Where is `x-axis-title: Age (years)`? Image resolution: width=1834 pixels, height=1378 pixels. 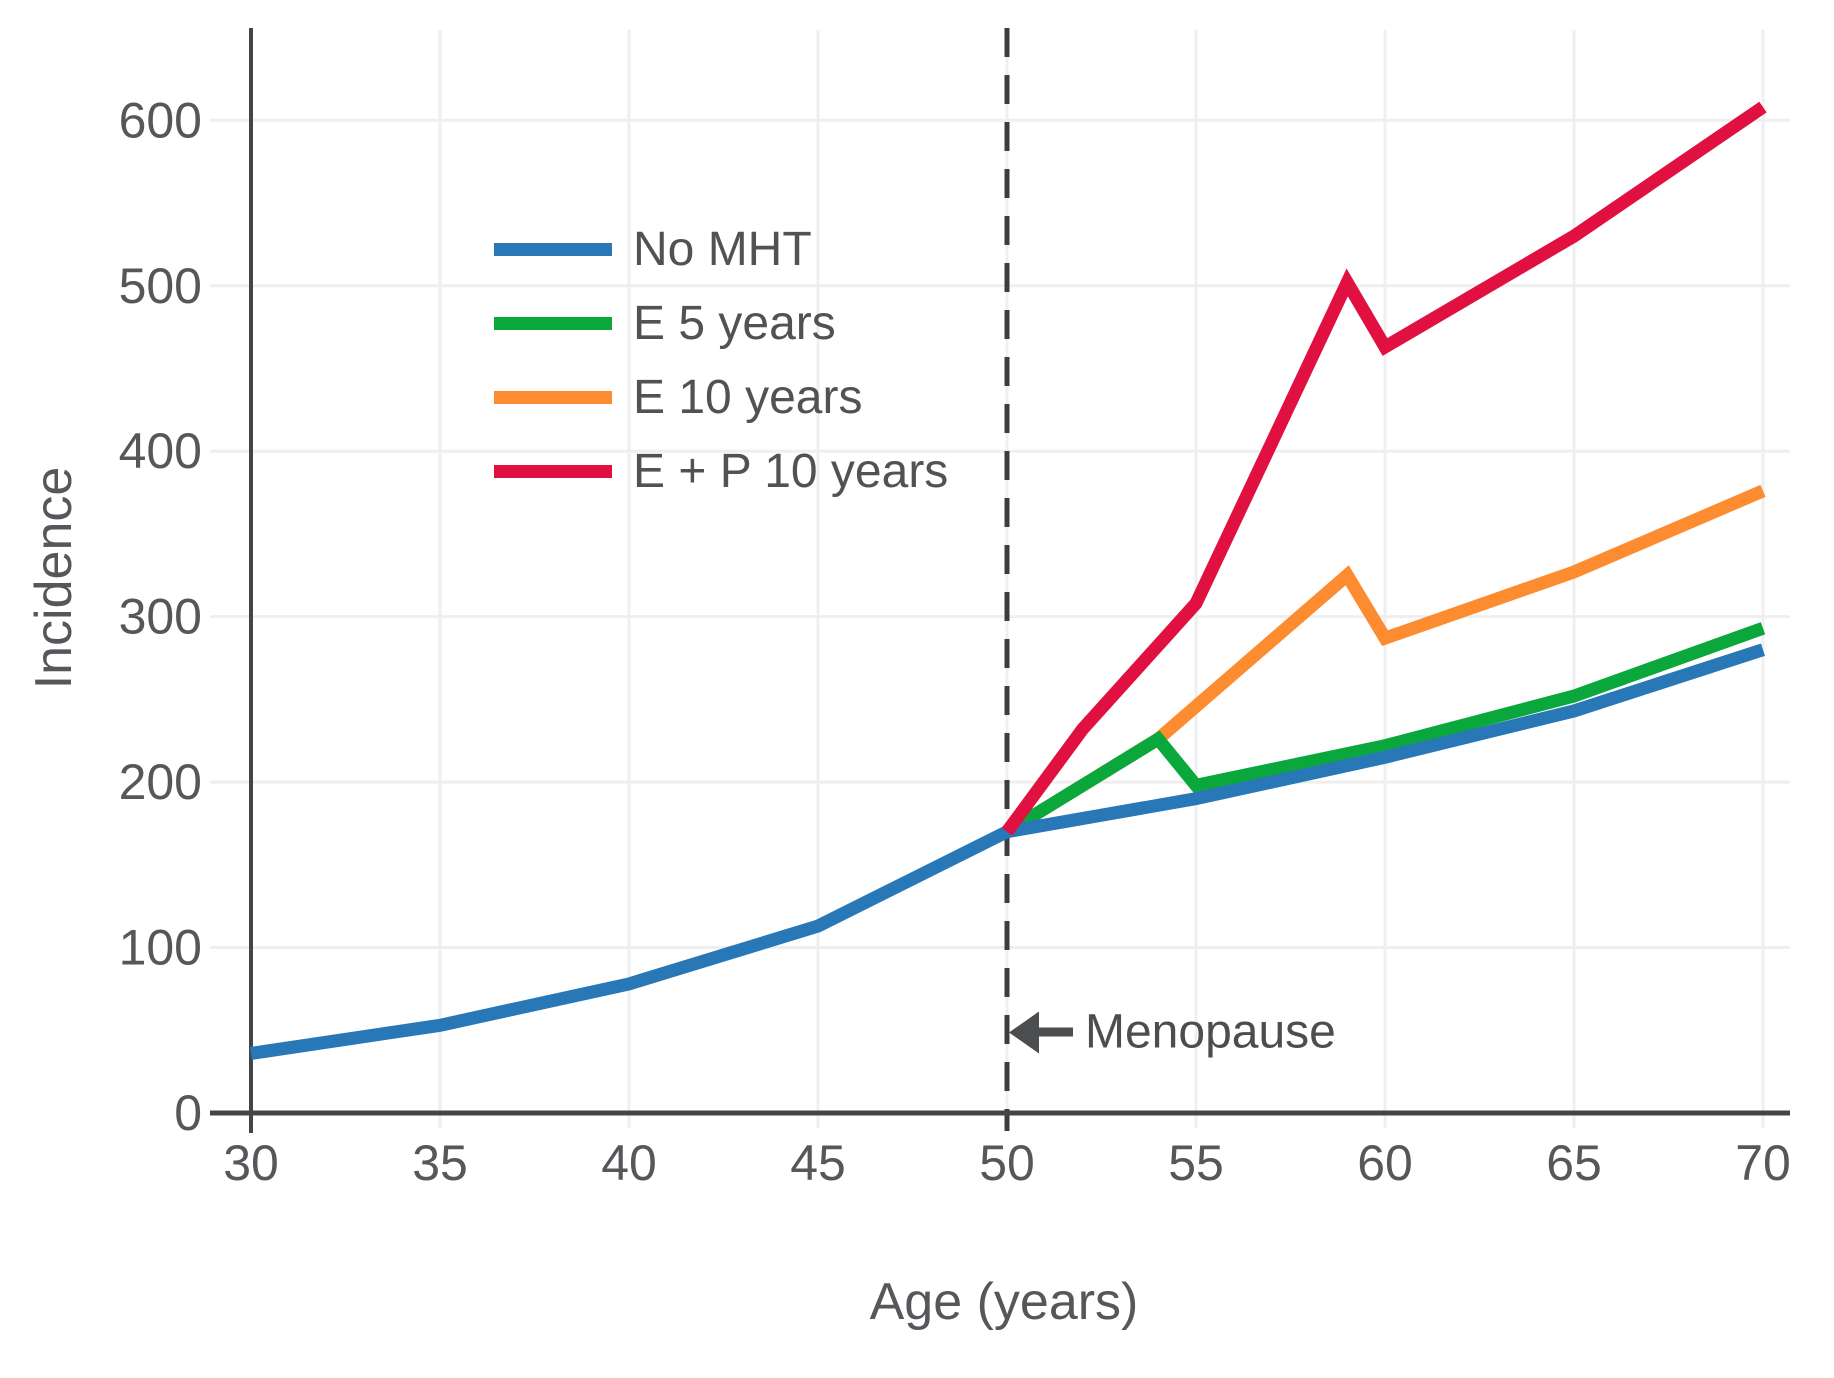
x-axis-title: Age (years) is located at coordinates (1004, 1302).